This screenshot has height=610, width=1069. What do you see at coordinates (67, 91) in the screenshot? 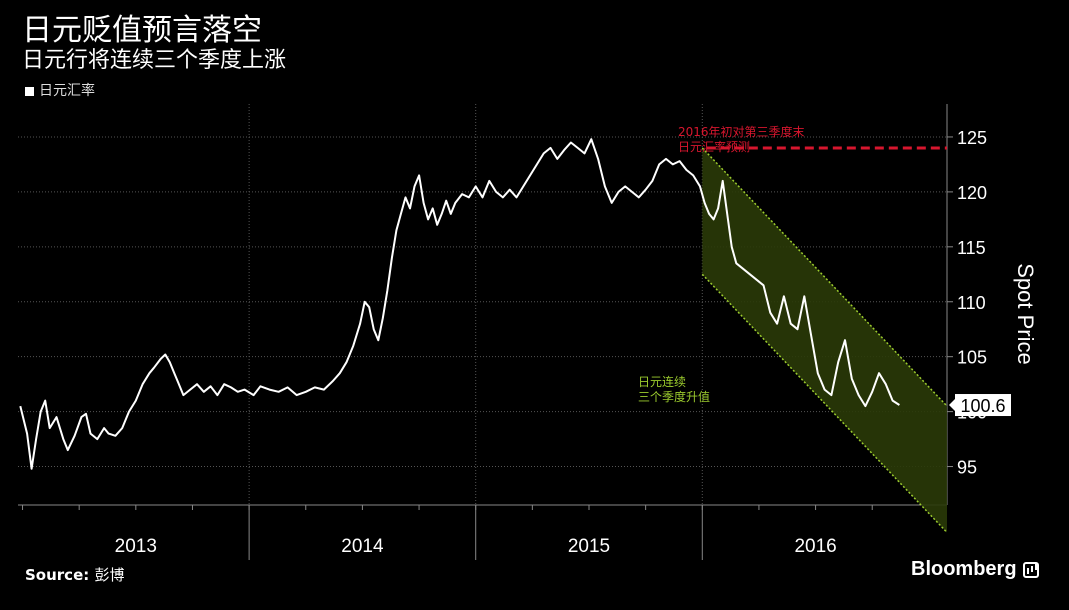
I see `legend-label: 日元汇率` at bounding box center [67, 91].